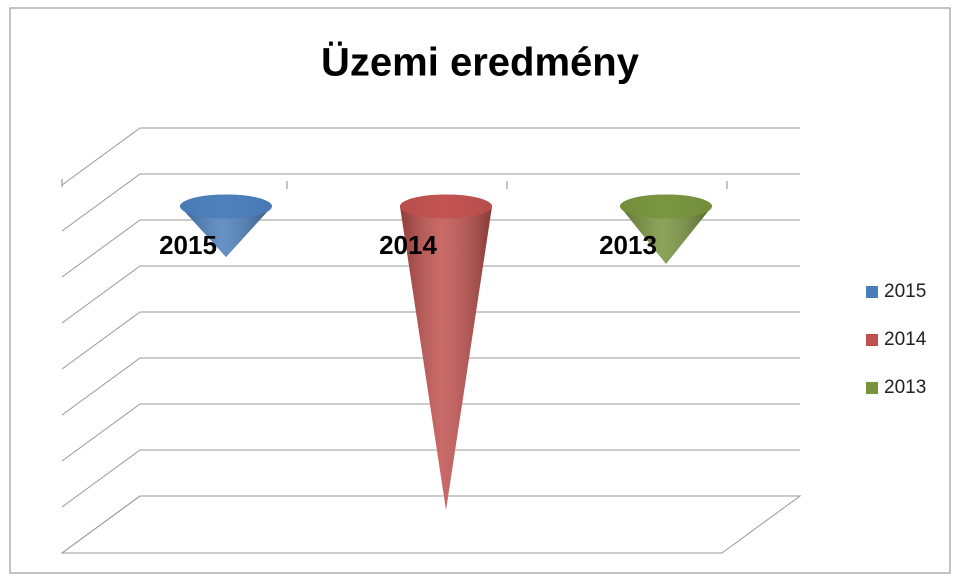 This screenshot has width=962, height=579. I want to click on chart-title: Üzemi eredmény, so click(480, 62).